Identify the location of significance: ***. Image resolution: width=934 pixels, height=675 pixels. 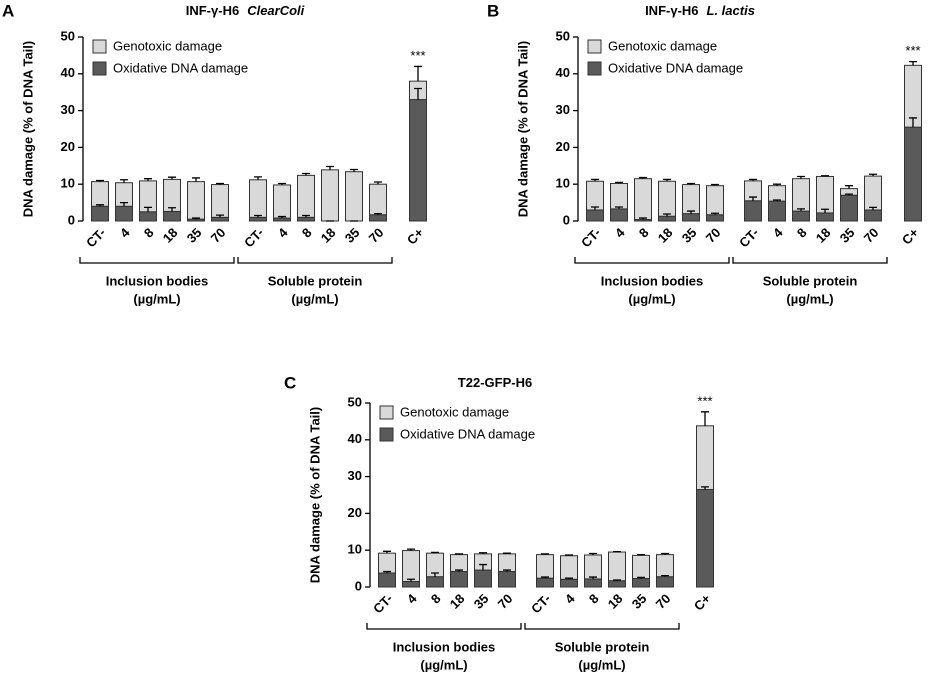
(417, 55).